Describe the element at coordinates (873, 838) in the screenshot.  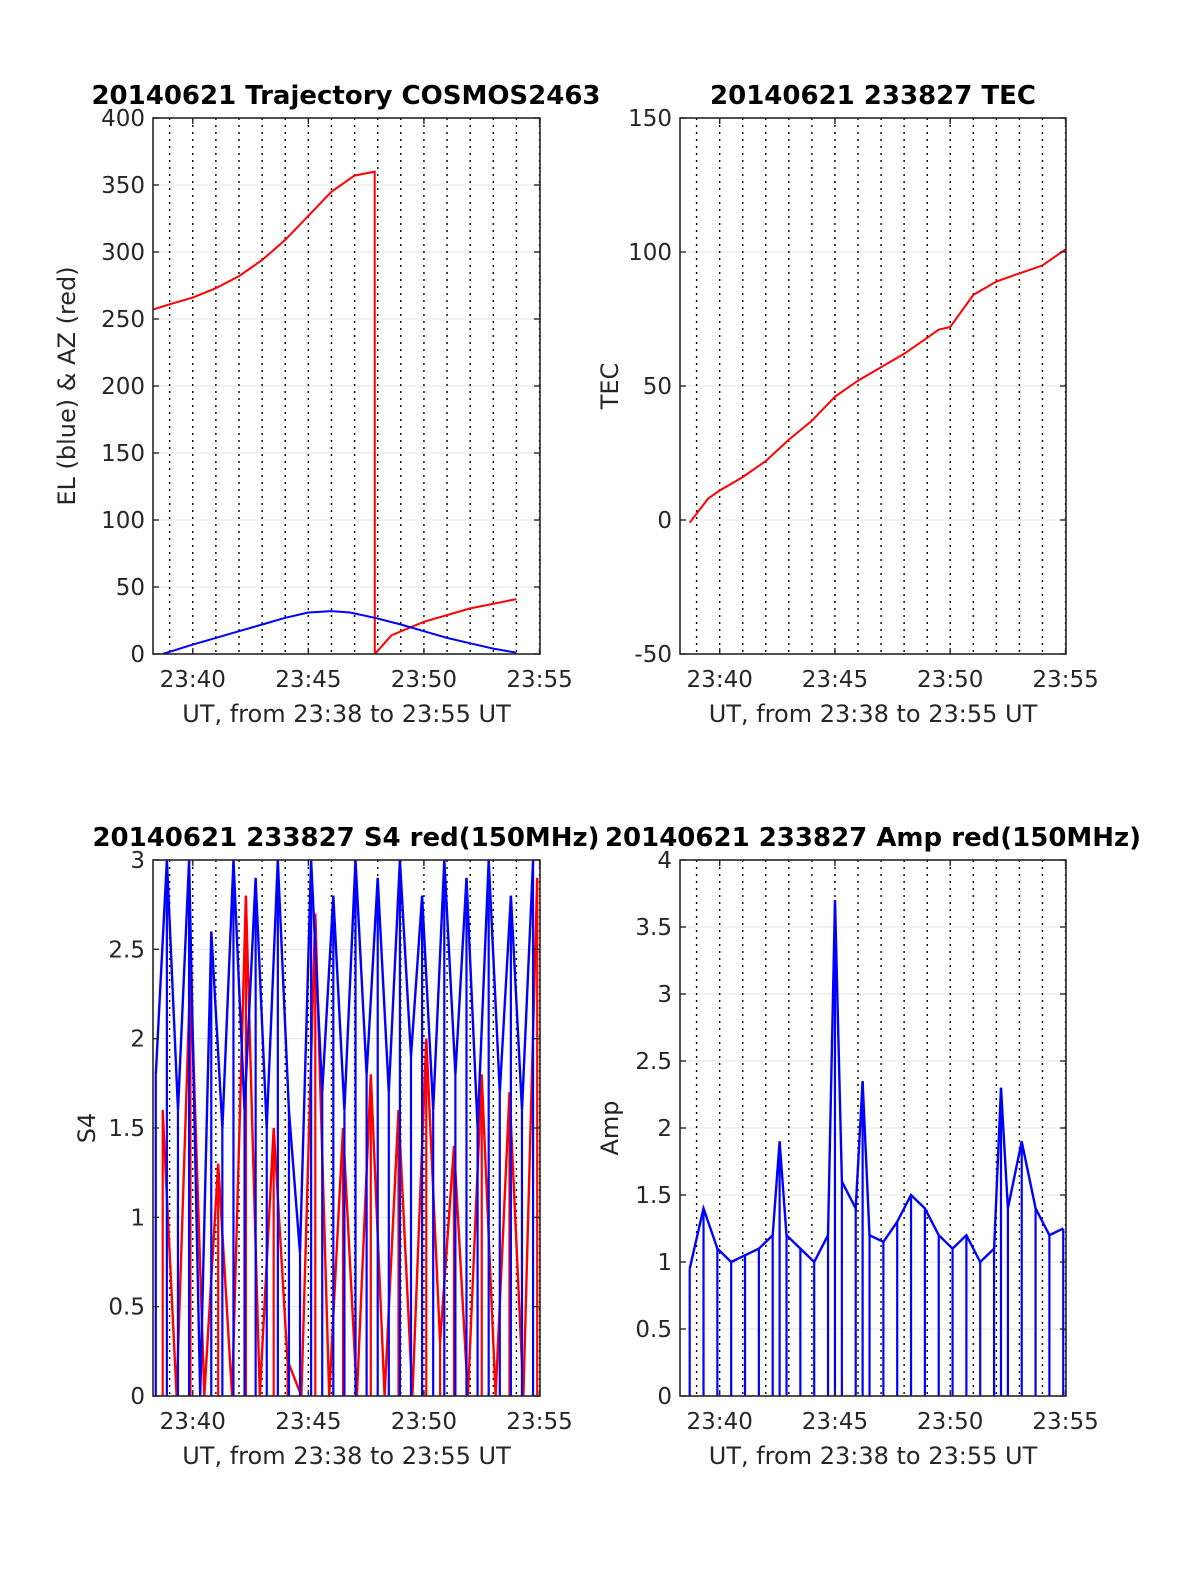
I see `chart-title: 20140621 233827 Amp red(150MHz)` at that location.